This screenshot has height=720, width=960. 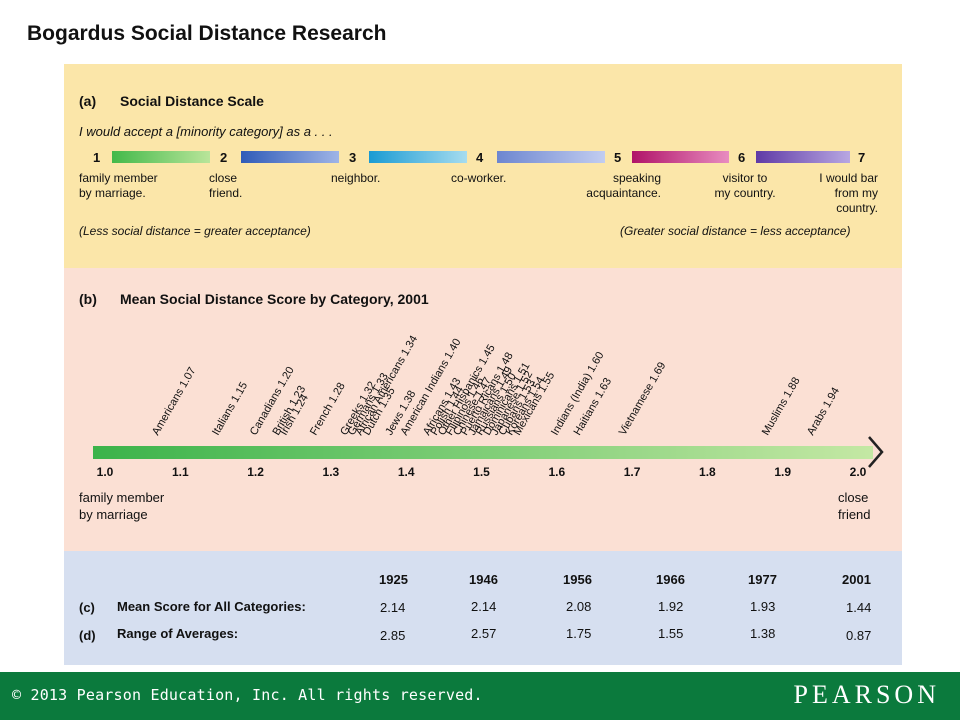 I want to click on scale-step-5-number: 5, so click(x=618, y=157).